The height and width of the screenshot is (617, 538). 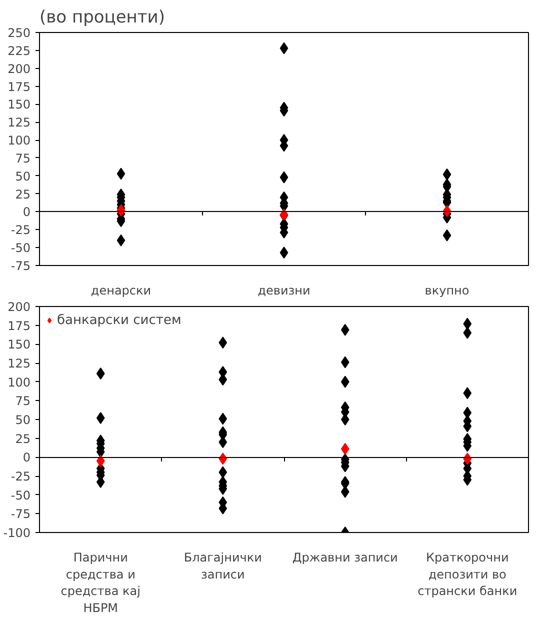 I want to click on x-tick-label: Благајнички записи, so click(x=223, y=566).